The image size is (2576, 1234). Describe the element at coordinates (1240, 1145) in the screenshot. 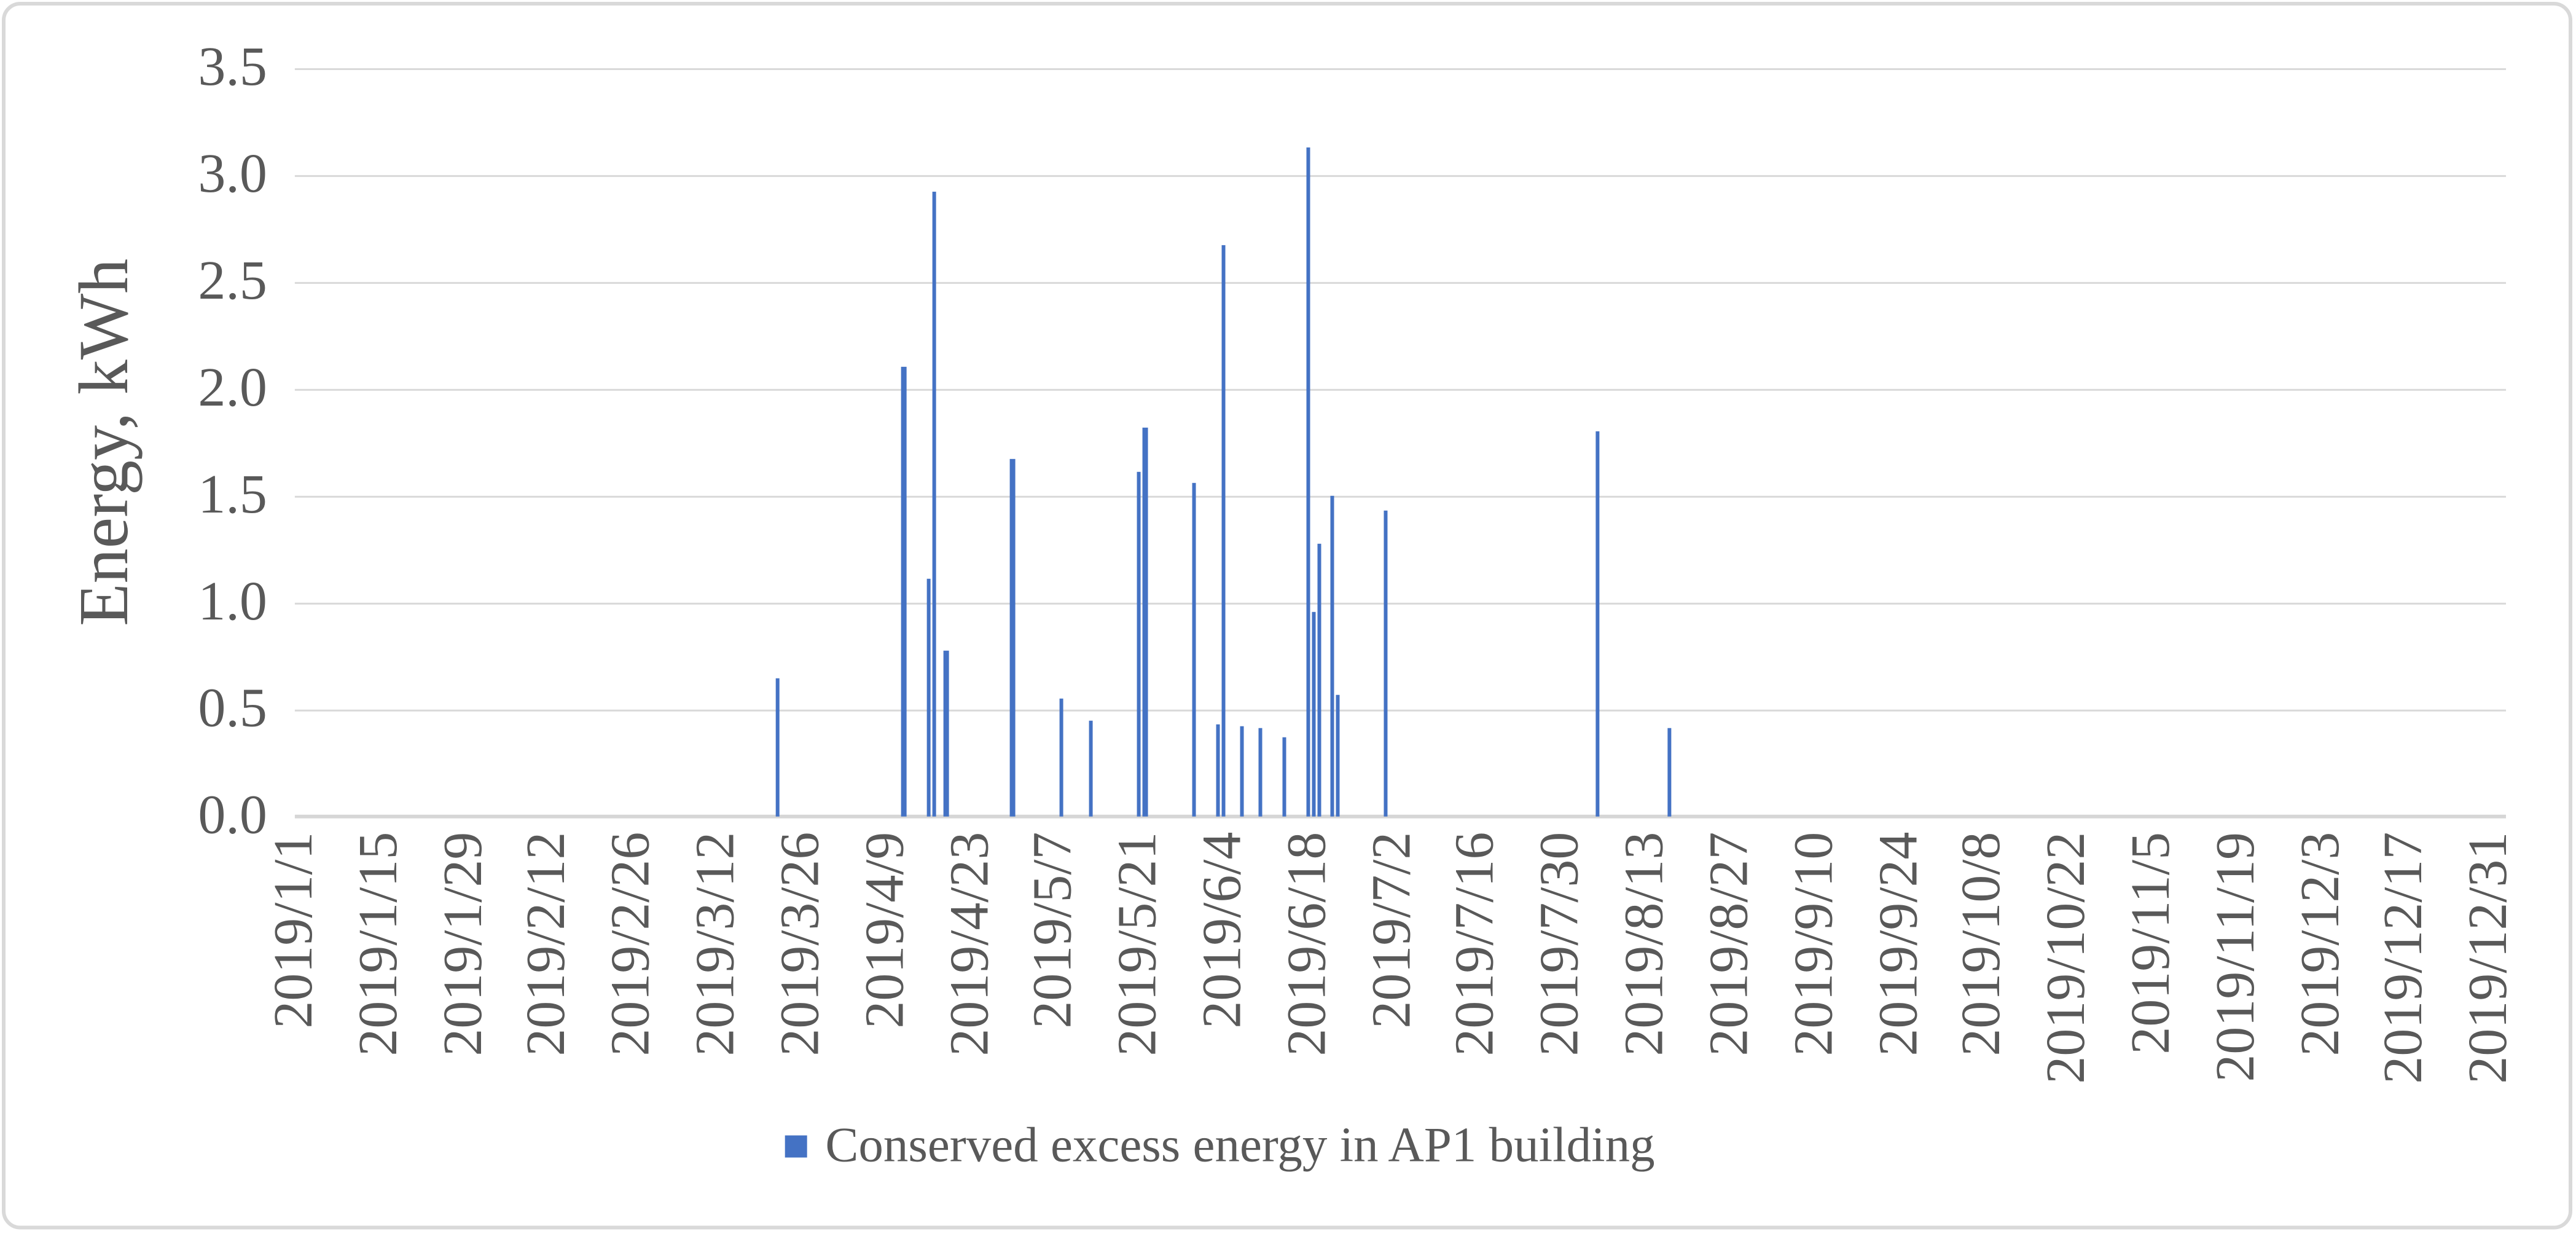

I see `legend-label: Conserved excess energy in AP1 building` at that location.